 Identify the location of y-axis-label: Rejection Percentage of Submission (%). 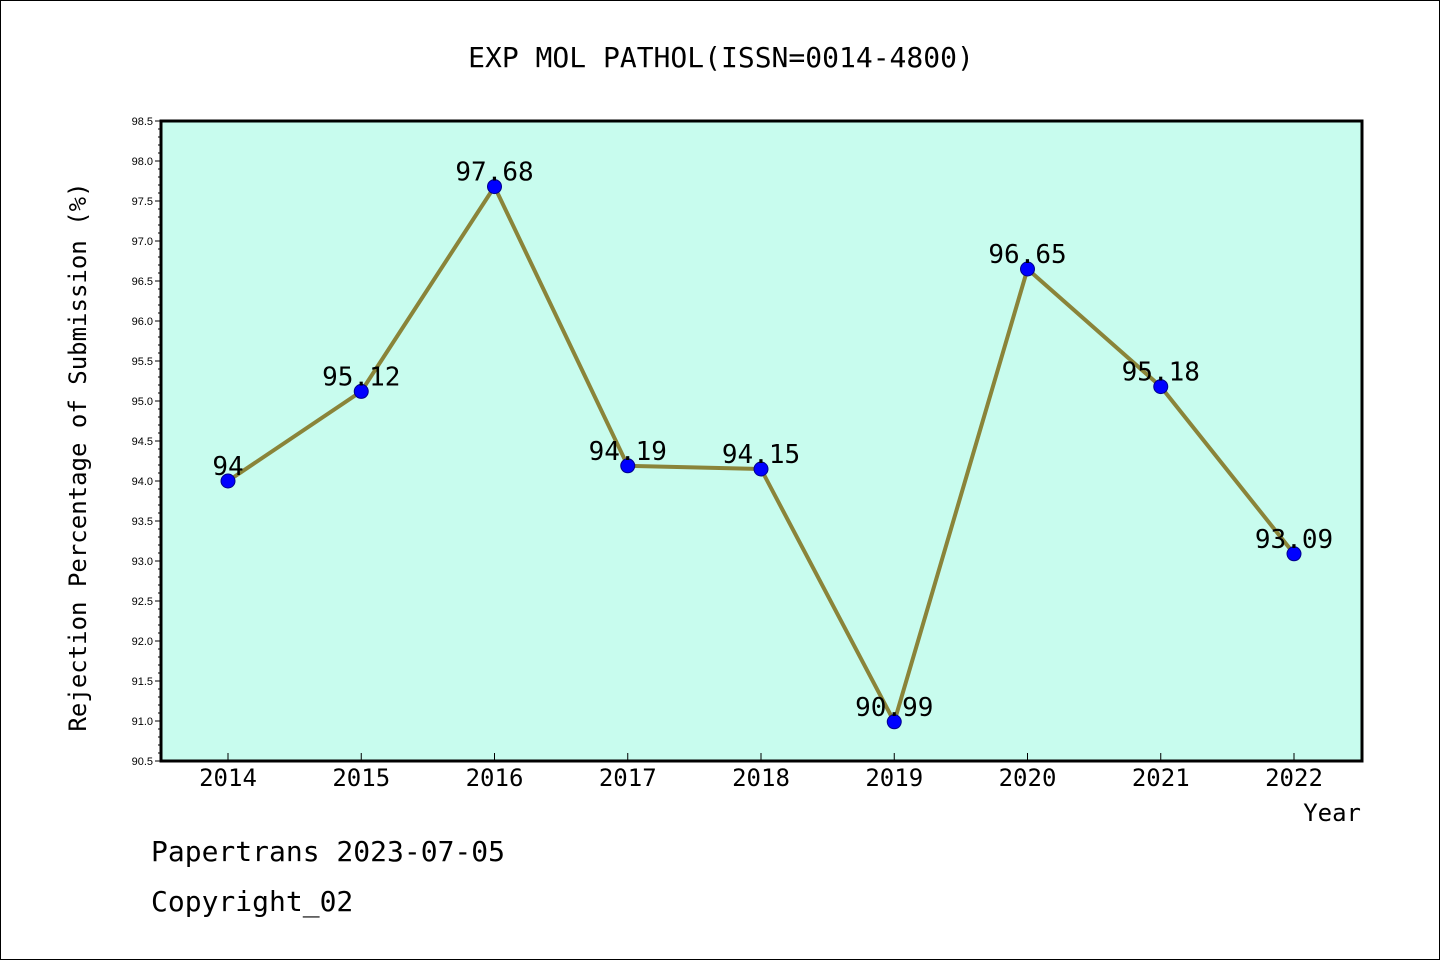
(78, 456).